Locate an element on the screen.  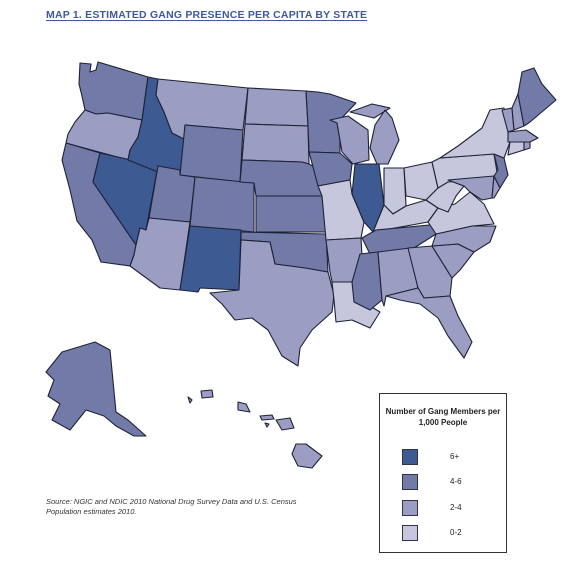
state-WI is located at coordinates (349, 140).